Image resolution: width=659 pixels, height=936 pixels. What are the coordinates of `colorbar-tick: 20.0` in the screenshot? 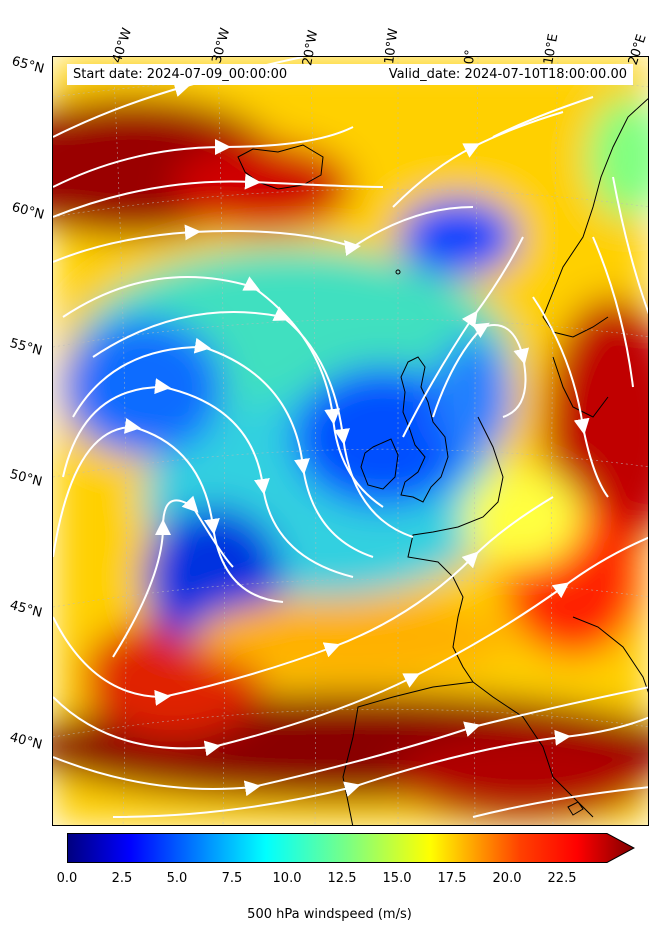 It's located at (507, 878).